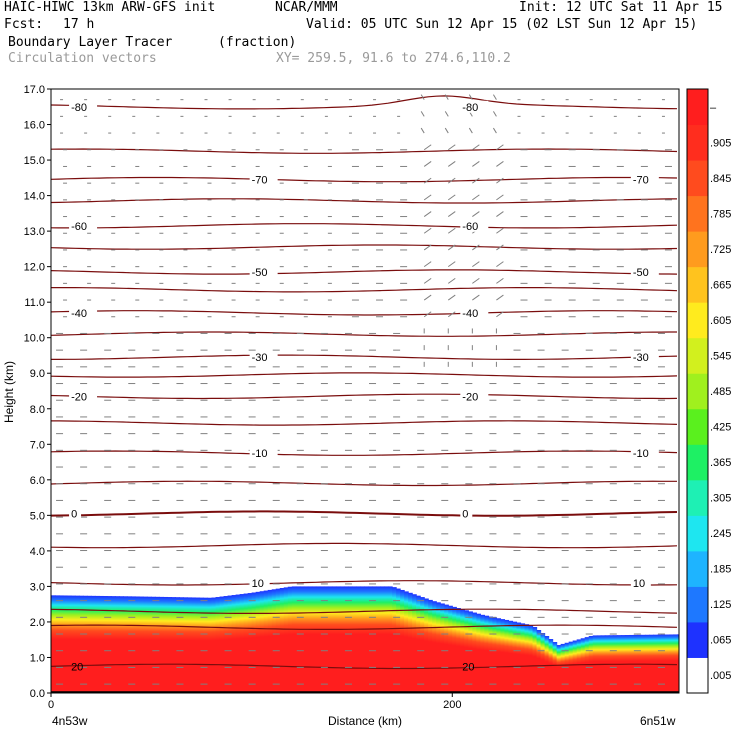 This screenshot has width=740, height=740. What do you see at coordinates (641, 358) in the screenshot?
I see `contour-label: -30` at bounding box center [641, 358].